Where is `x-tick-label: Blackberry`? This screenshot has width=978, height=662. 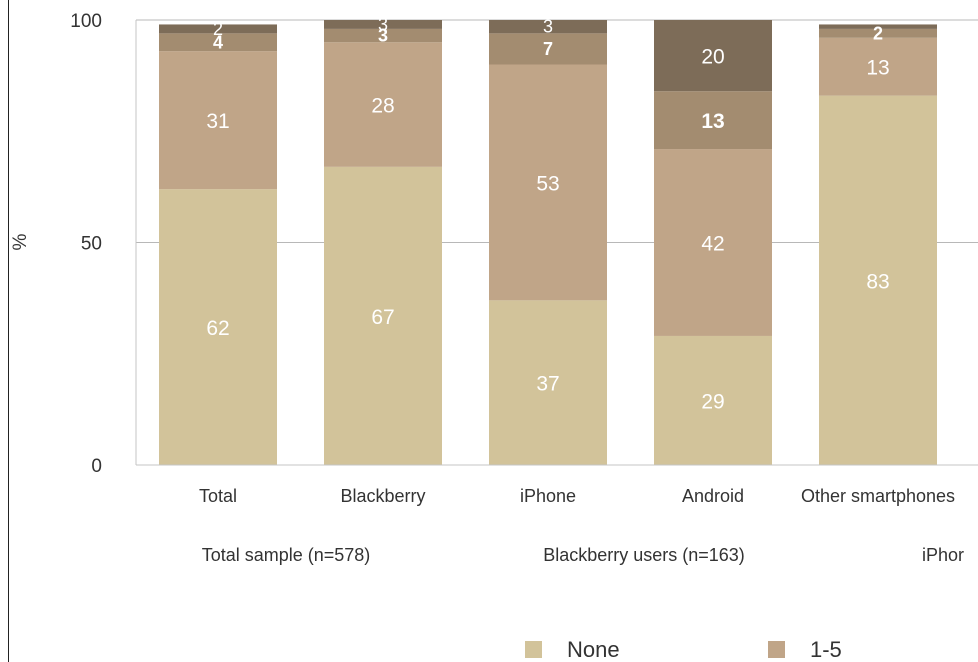 x-tick-label: Blackberry is located at coordinates (382, 496).